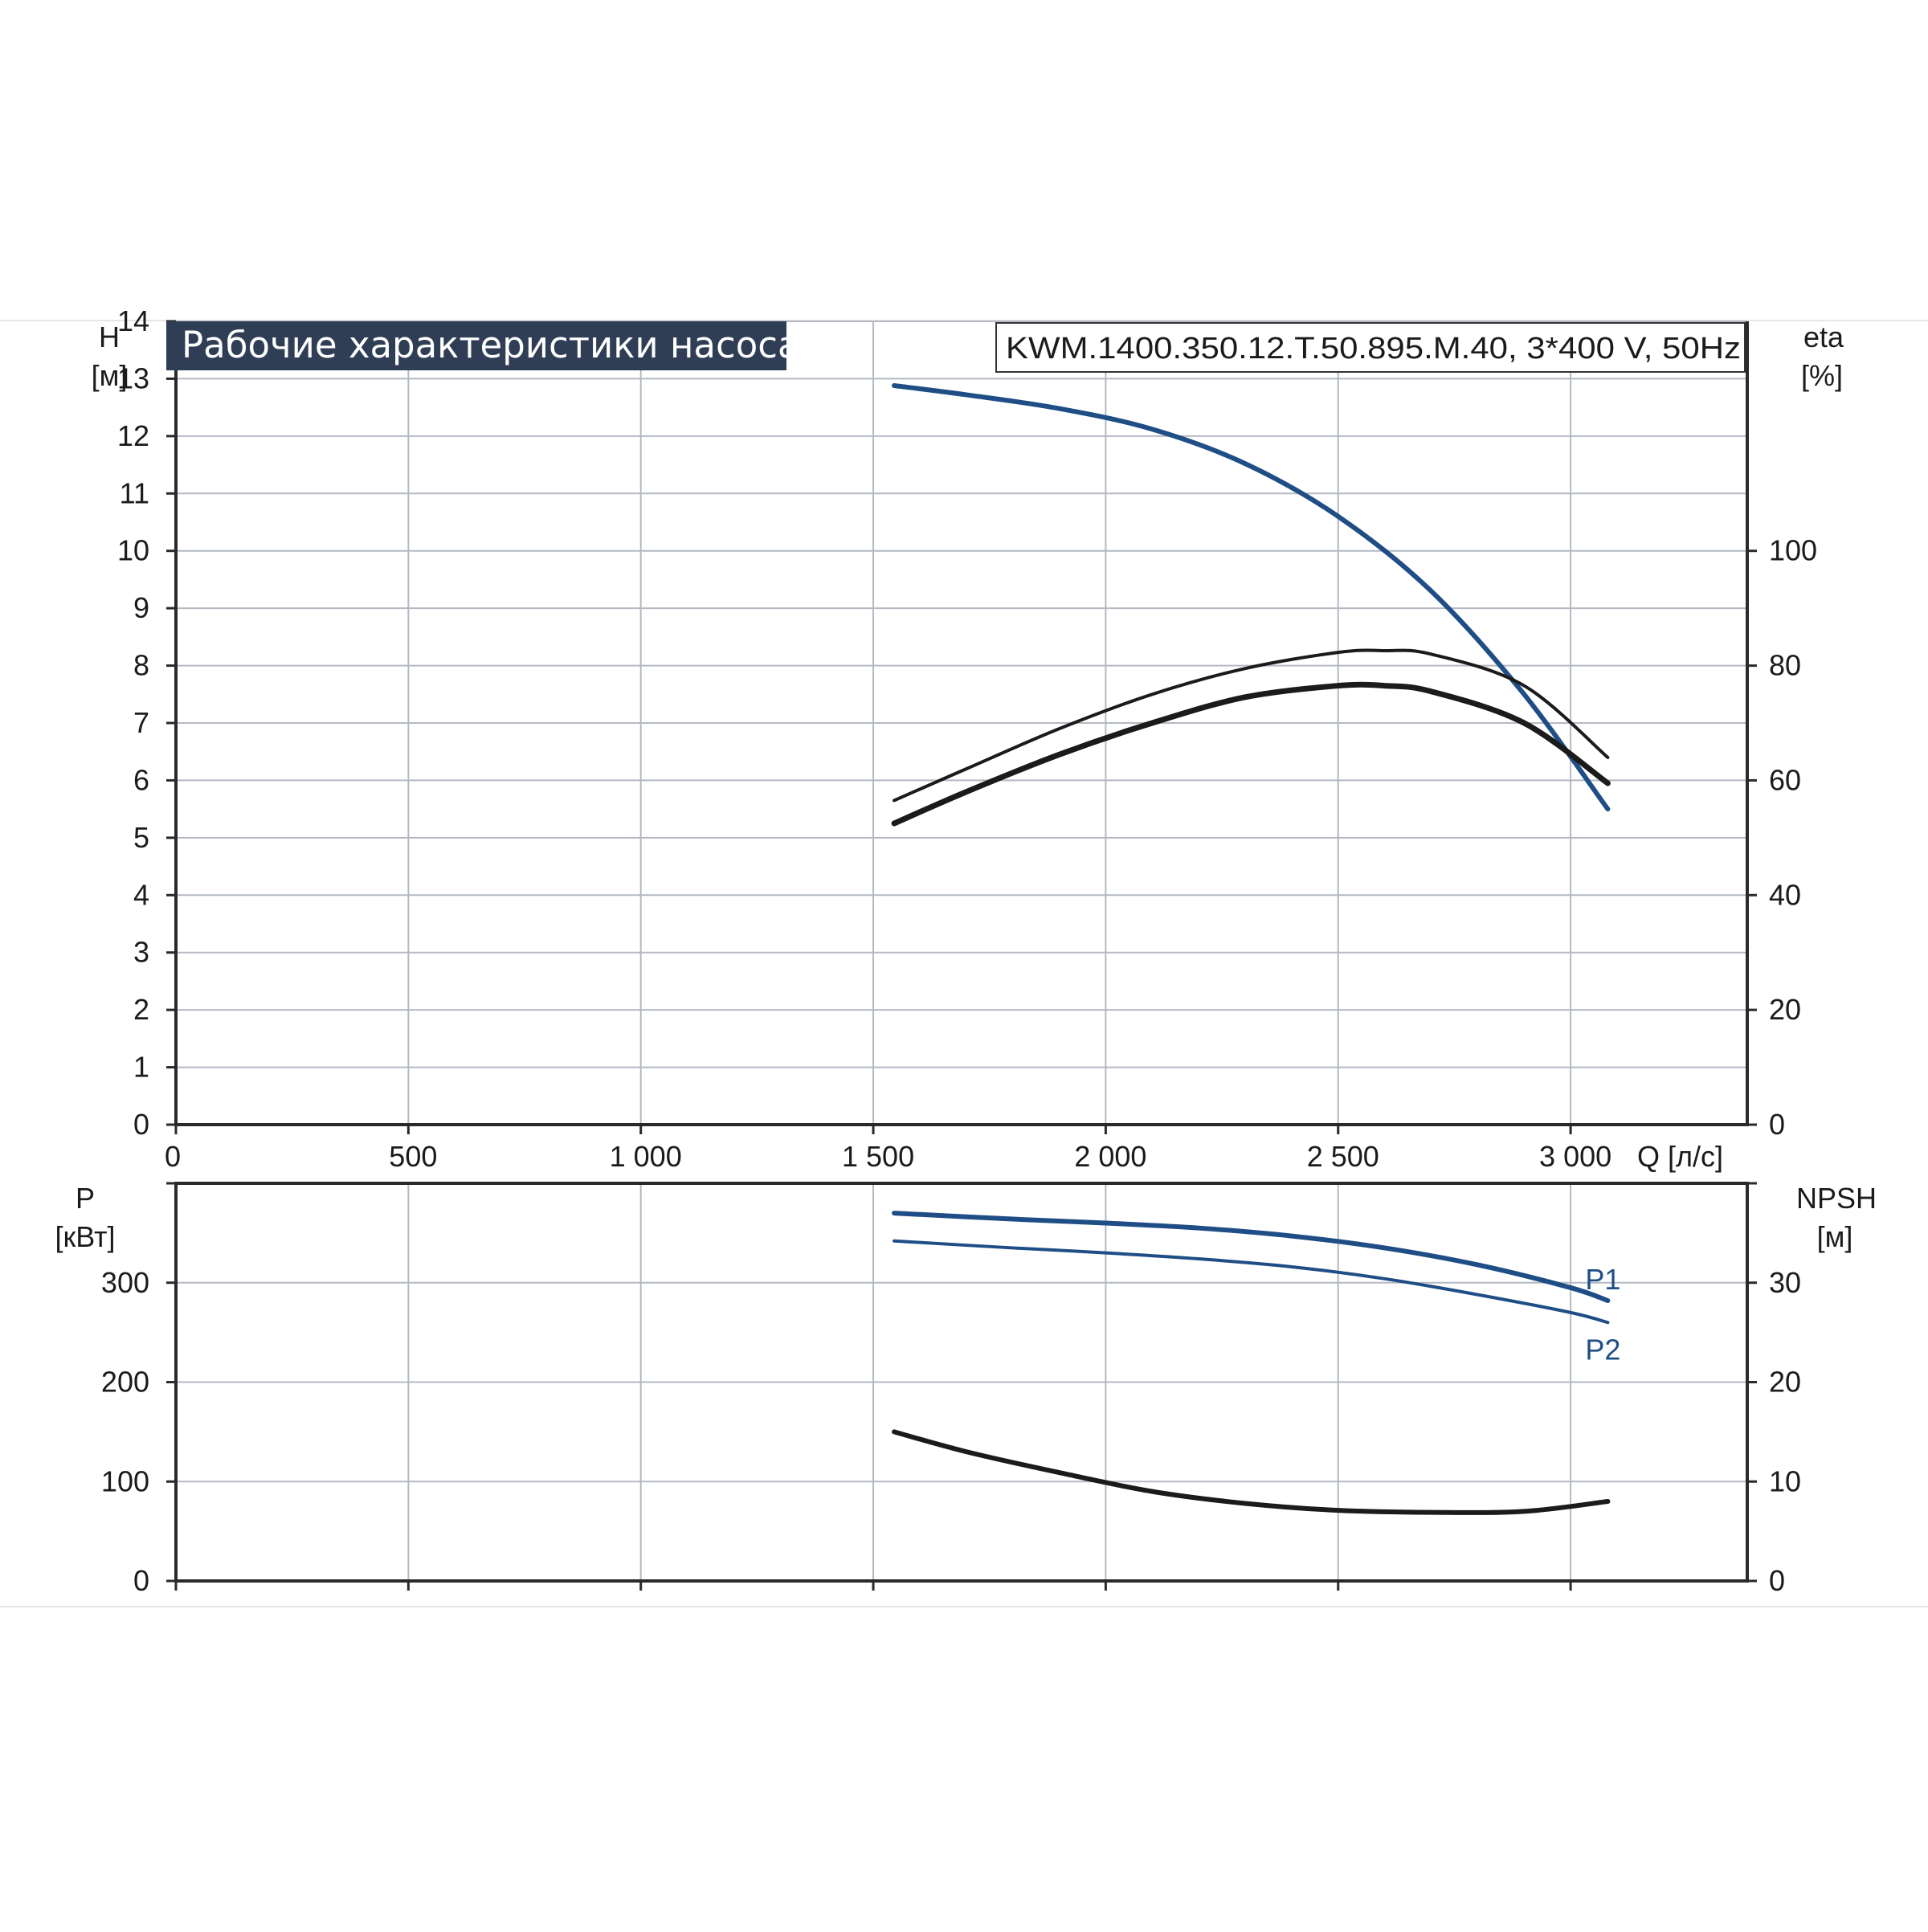 The height and width of the screenshot is (1932, 1928). I want to click on tick-label-right: 60, so click(1785, 780).